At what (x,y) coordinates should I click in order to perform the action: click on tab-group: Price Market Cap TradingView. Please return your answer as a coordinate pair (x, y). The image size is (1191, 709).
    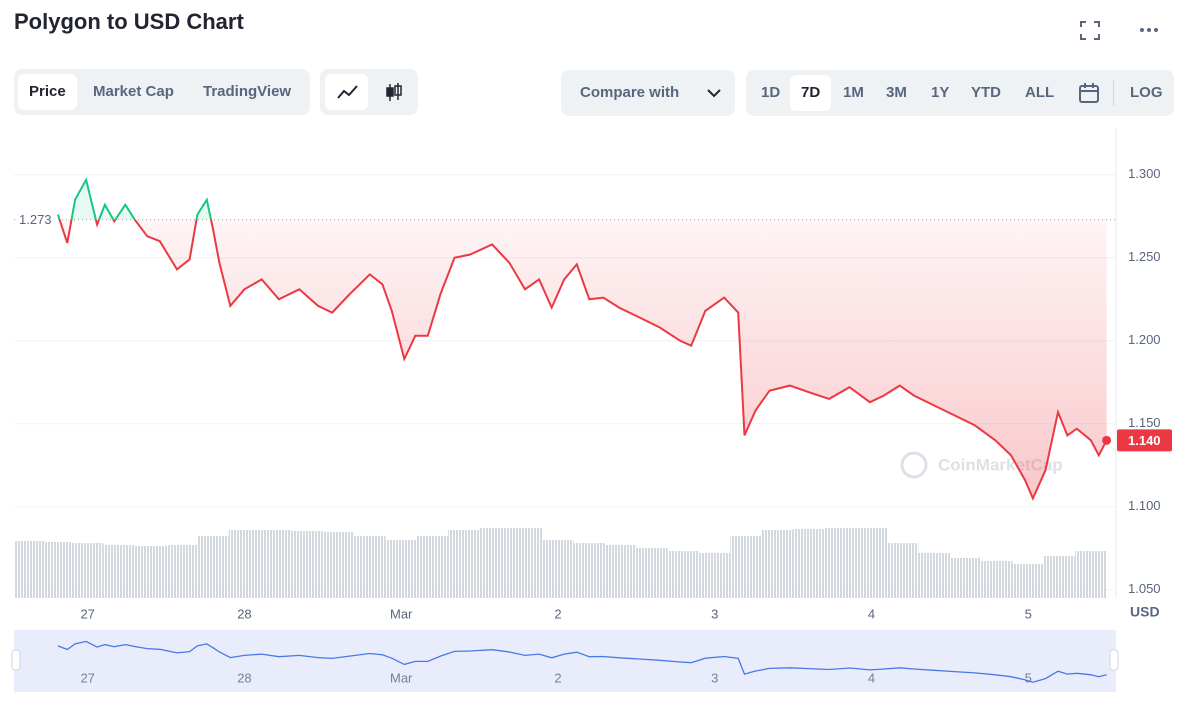
    Looking at the image, I should click on (162, 92).